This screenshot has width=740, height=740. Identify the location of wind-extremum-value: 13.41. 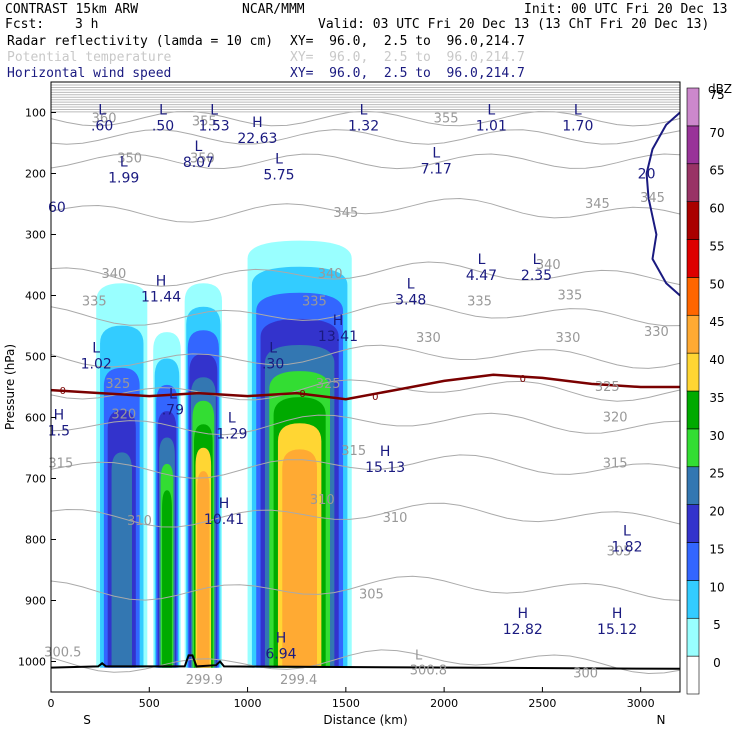
(338, 337).